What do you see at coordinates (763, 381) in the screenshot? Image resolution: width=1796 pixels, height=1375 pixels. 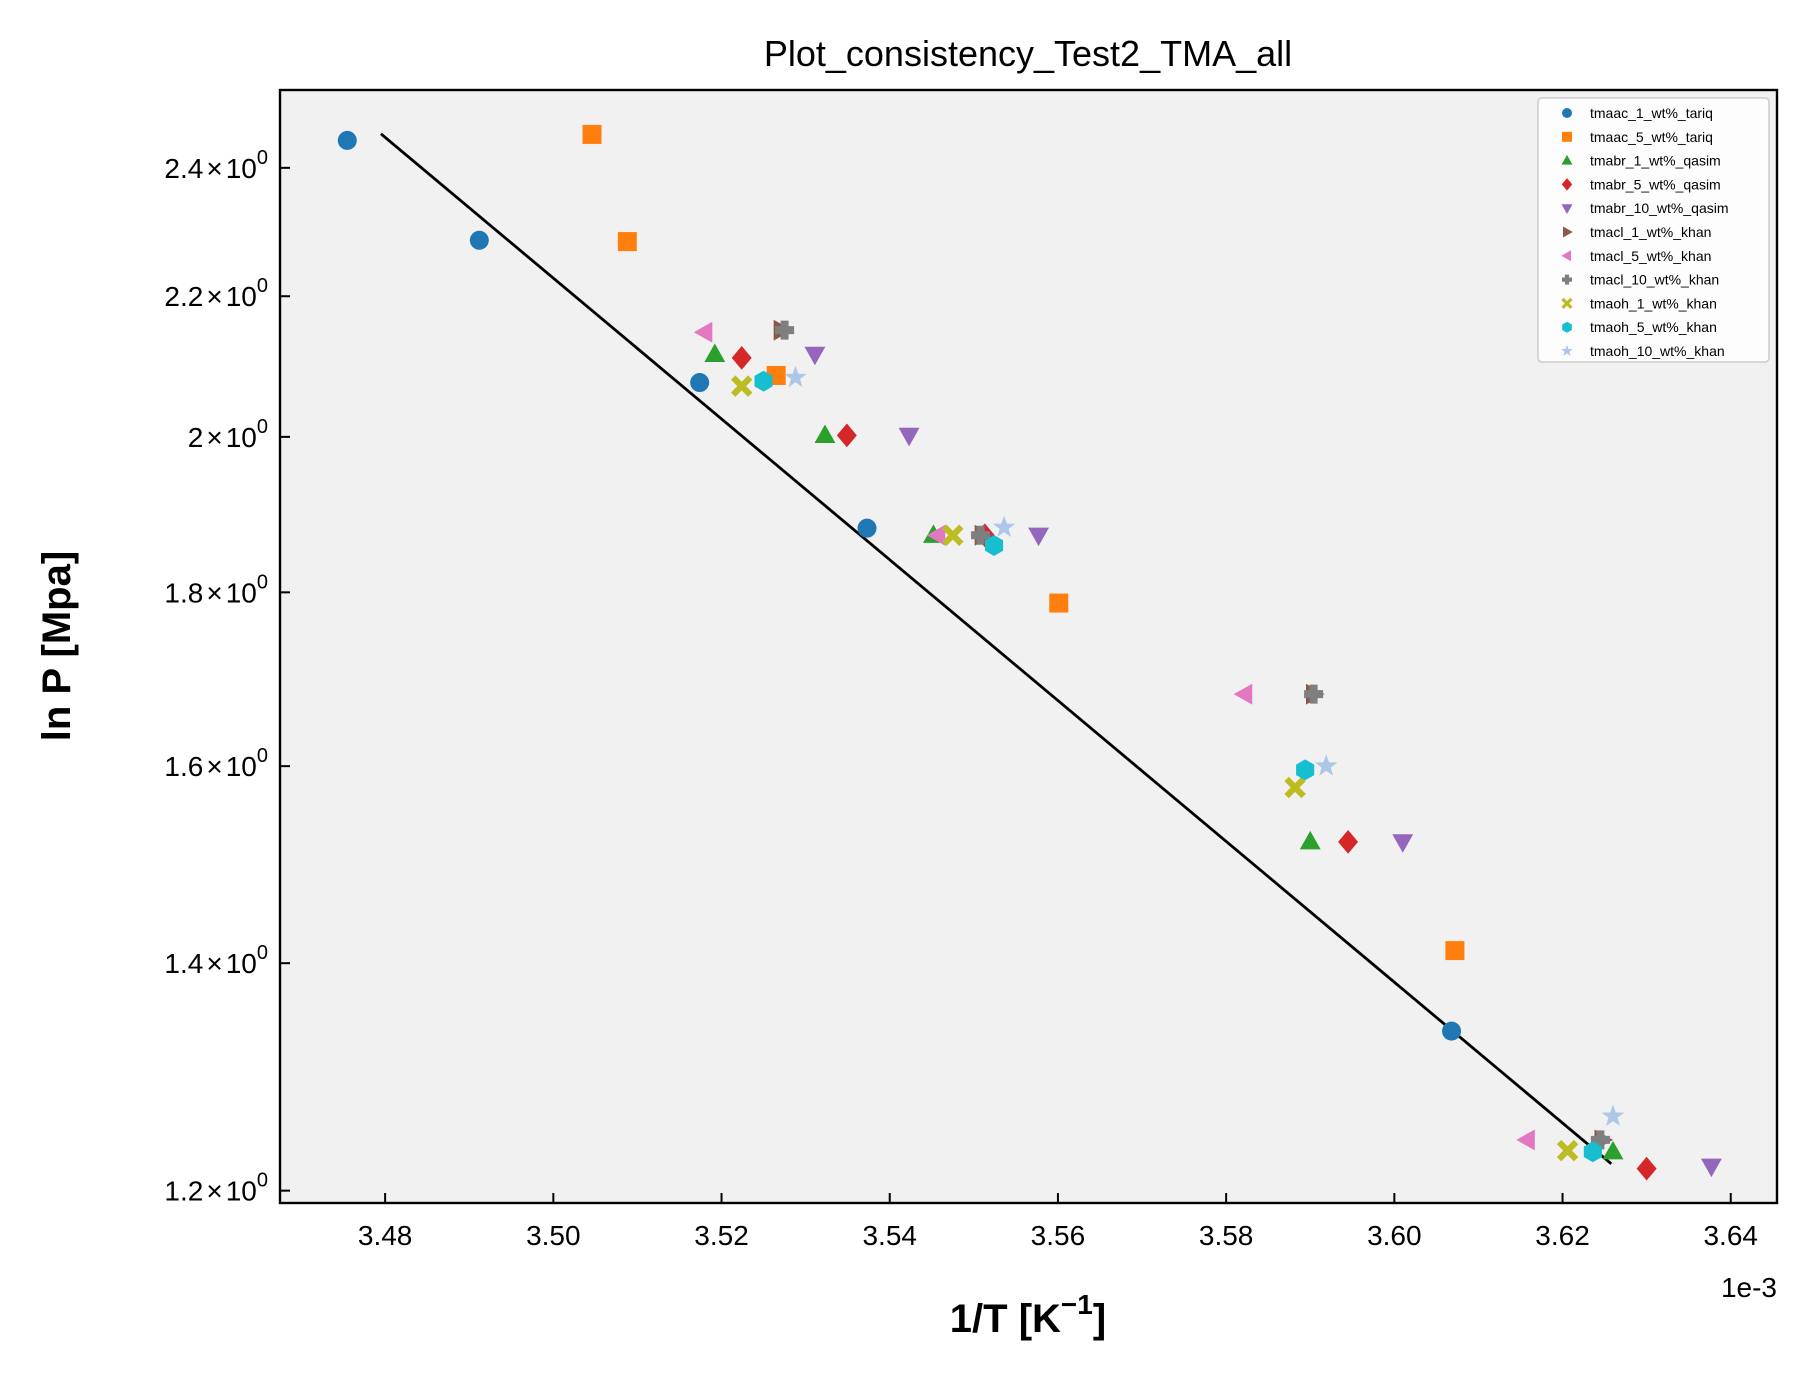 I see `data-point-s9-p0` at bounding box center [763, 381].